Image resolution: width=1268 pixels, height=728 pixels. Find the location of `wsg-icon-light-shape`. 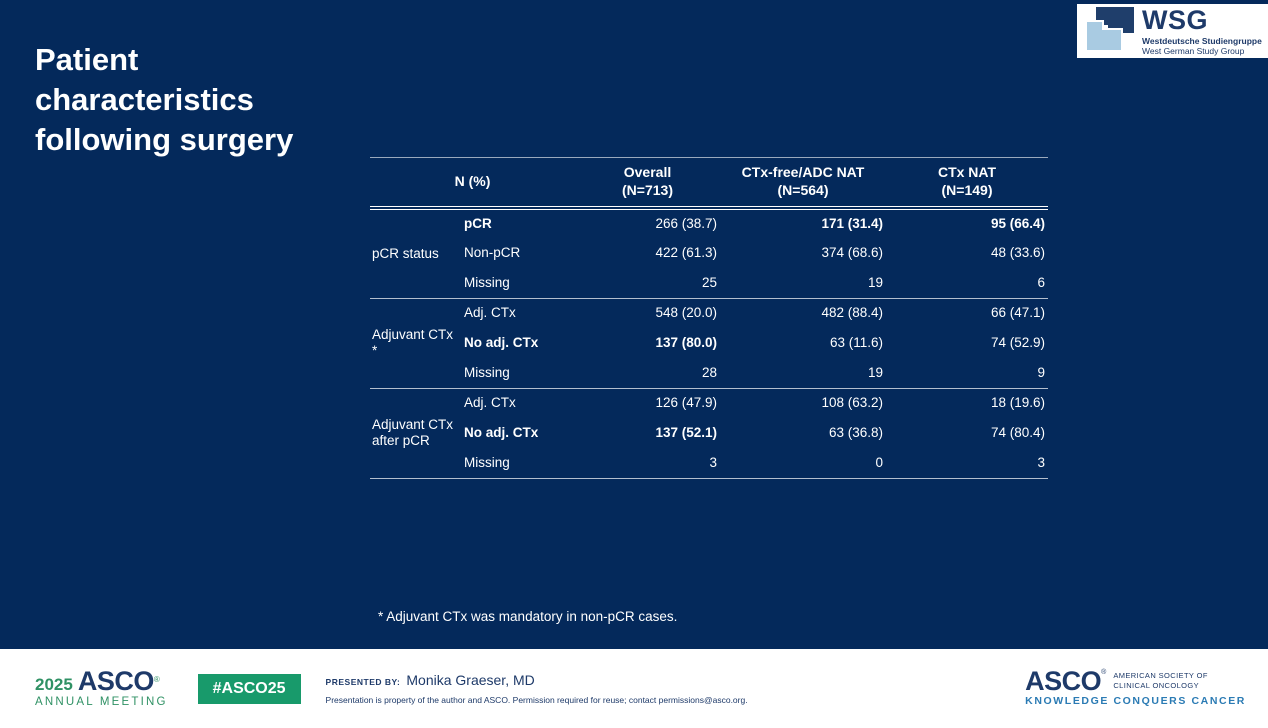

wsg-icon-light-shape is located at coordinates (1104, 35).